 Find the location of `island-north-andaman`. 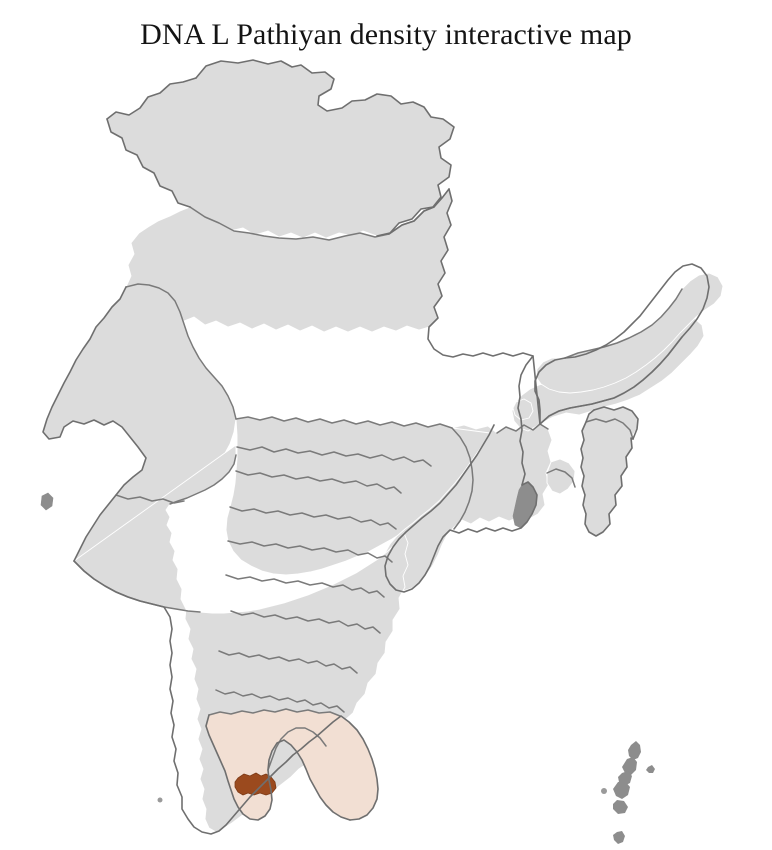

island-north-andaman is located at coordinates (634, 750).